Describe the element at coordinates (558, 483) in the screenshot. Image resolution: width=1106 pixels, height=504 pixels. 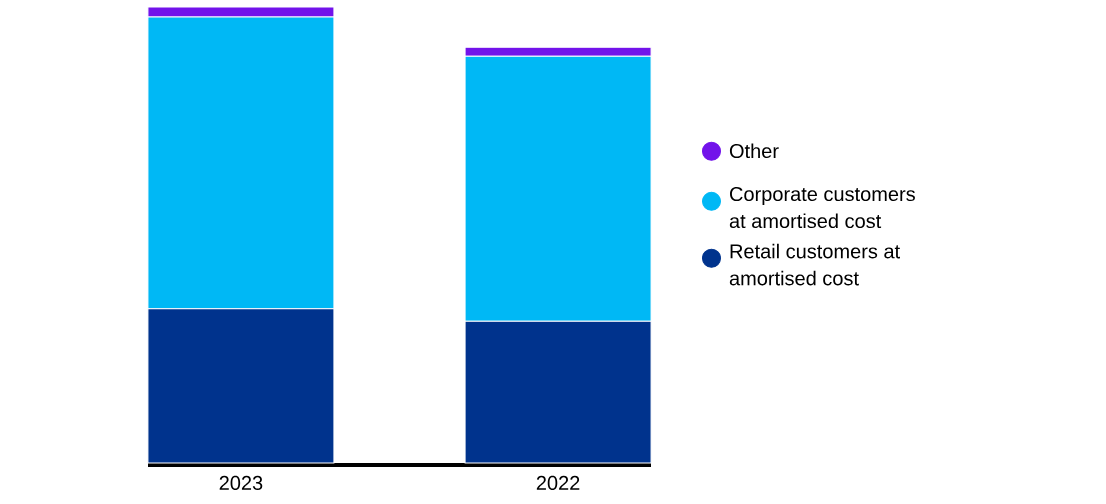
I see `x-tick-label: 2022` at that location.